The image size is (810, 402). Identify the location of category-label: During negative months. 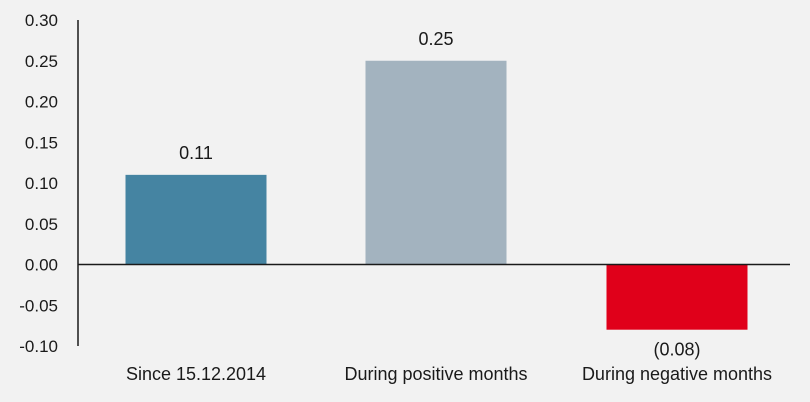
(677, 374).